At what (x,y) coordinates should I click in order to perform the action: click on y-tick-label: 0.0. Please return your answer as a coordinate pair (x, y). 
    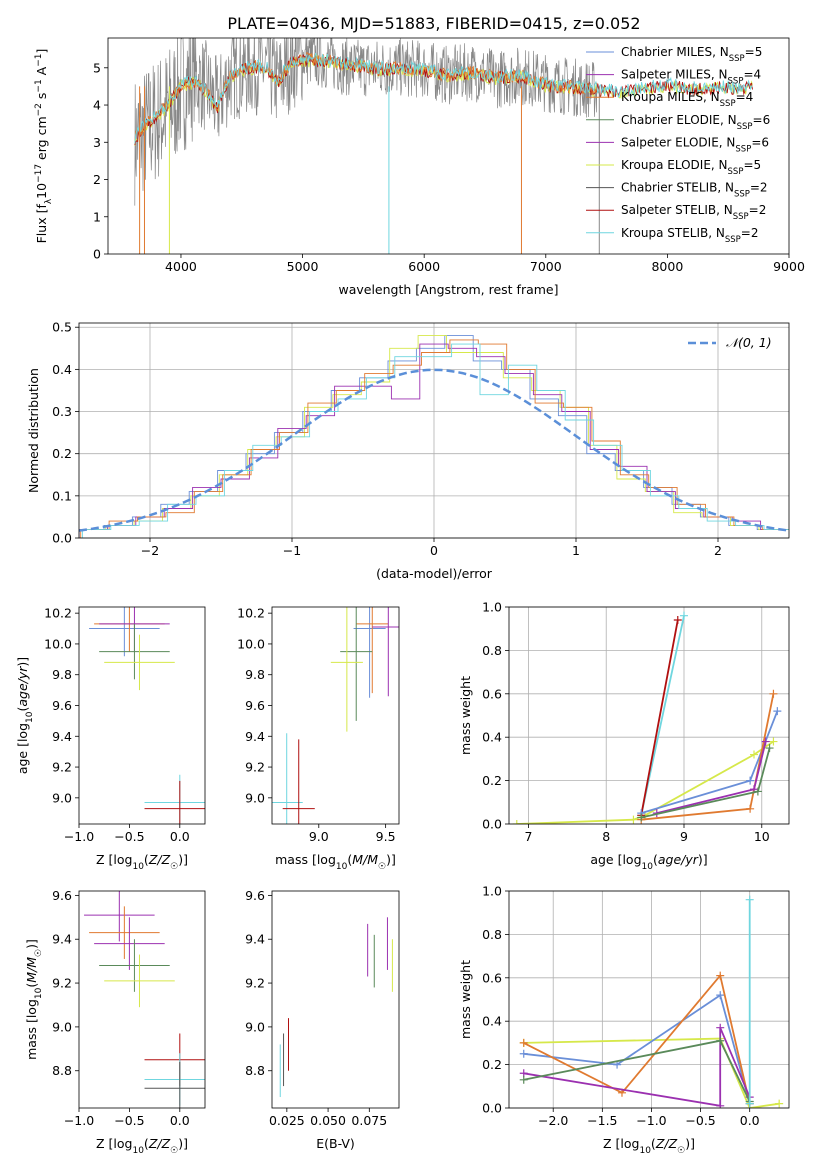
    Looking at the image, I should click on (62, 538).